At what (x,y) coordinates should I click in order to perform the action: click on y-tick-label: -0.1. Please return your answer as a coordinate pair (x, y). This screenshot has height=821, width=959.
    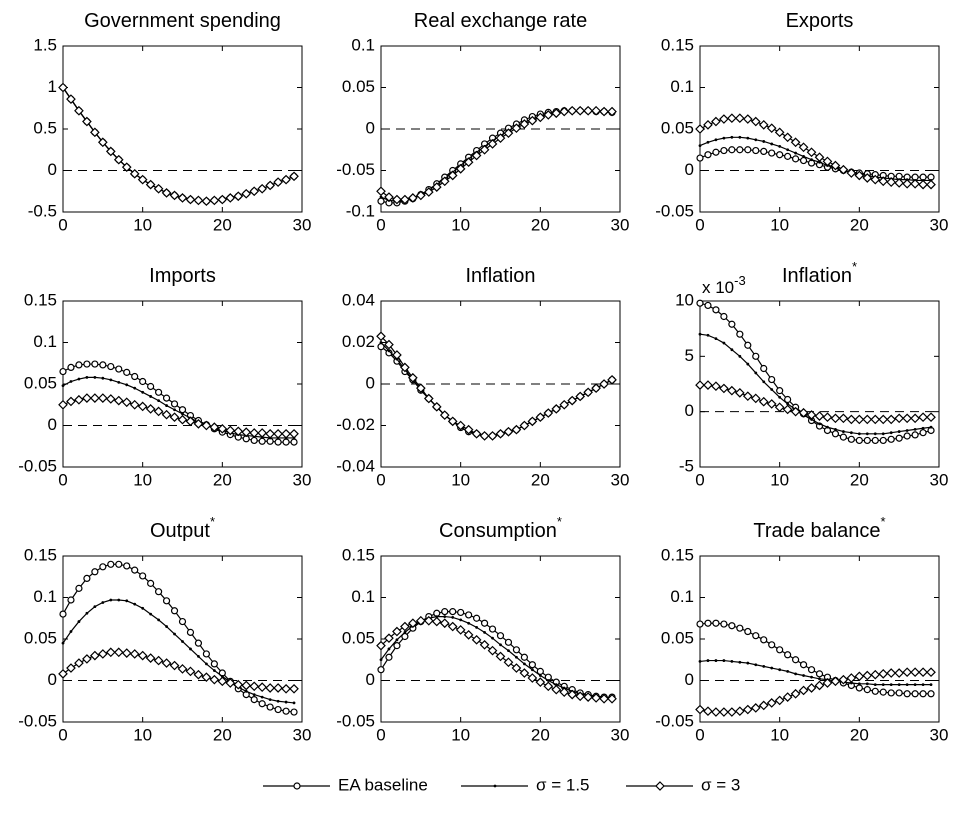
    Looking at the image, I should click on (360, 210).